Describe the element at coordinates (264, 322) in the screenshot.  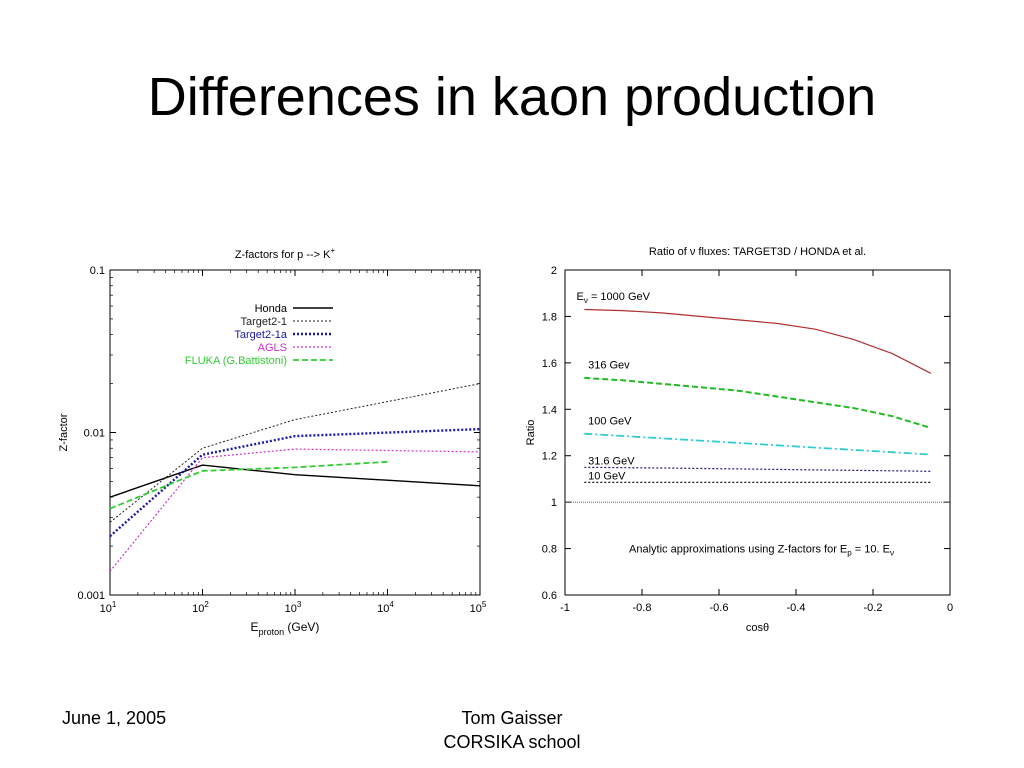
I see `legend-label: Target2-1` at that location.